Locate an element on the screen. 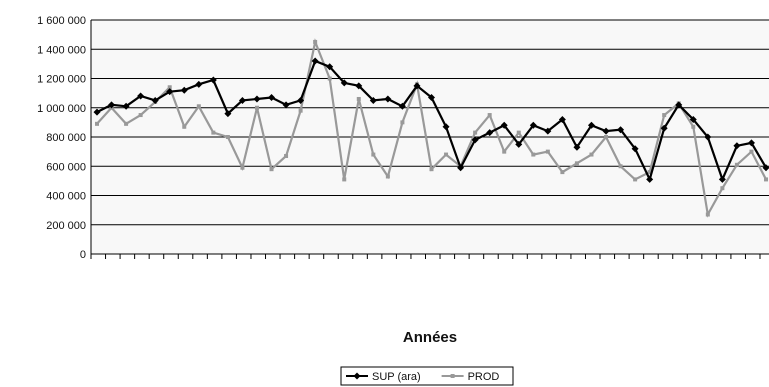 This screenshot has height=387, width=769. y-tick-label: 1 200 000 is located at coordinates (61, 80).